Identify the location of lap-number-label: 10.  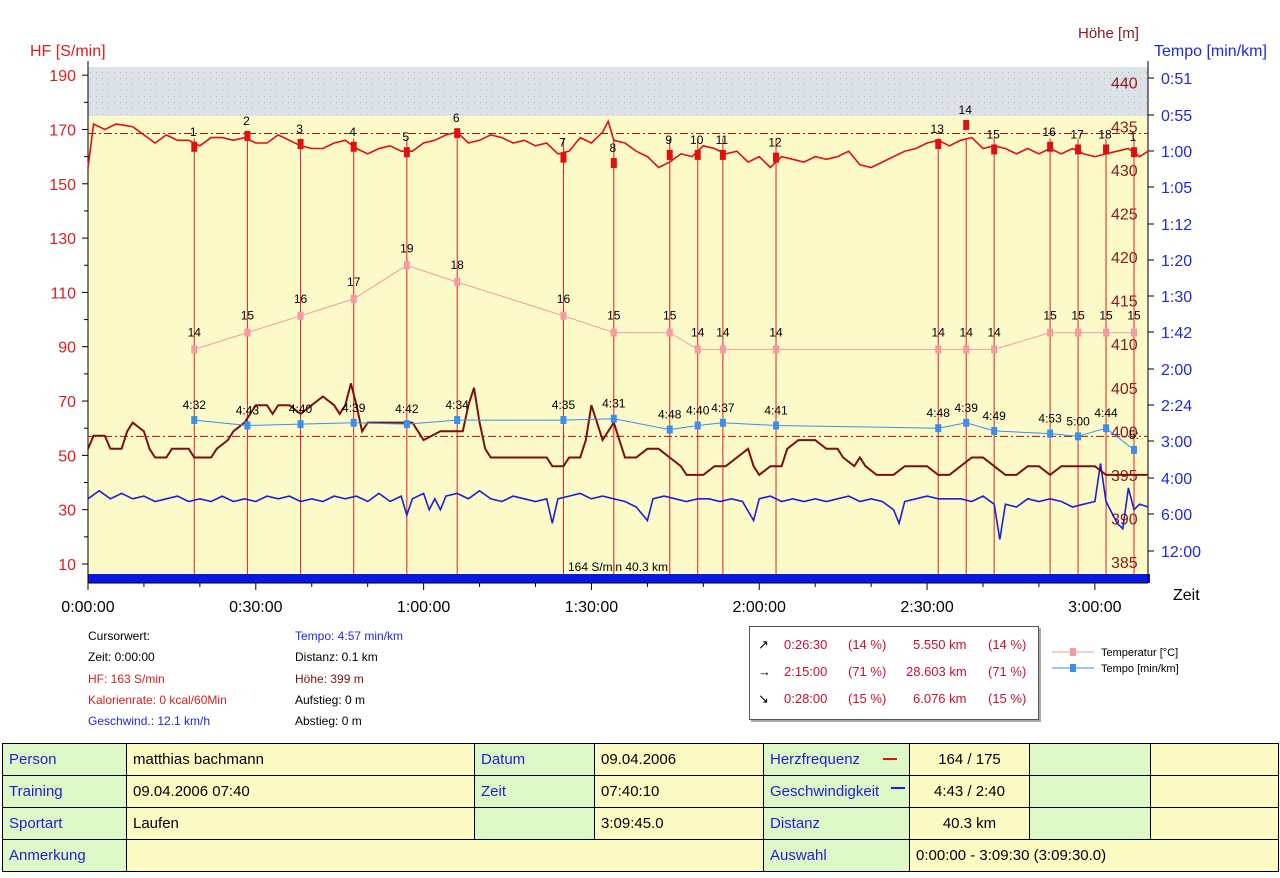
(697, 140).